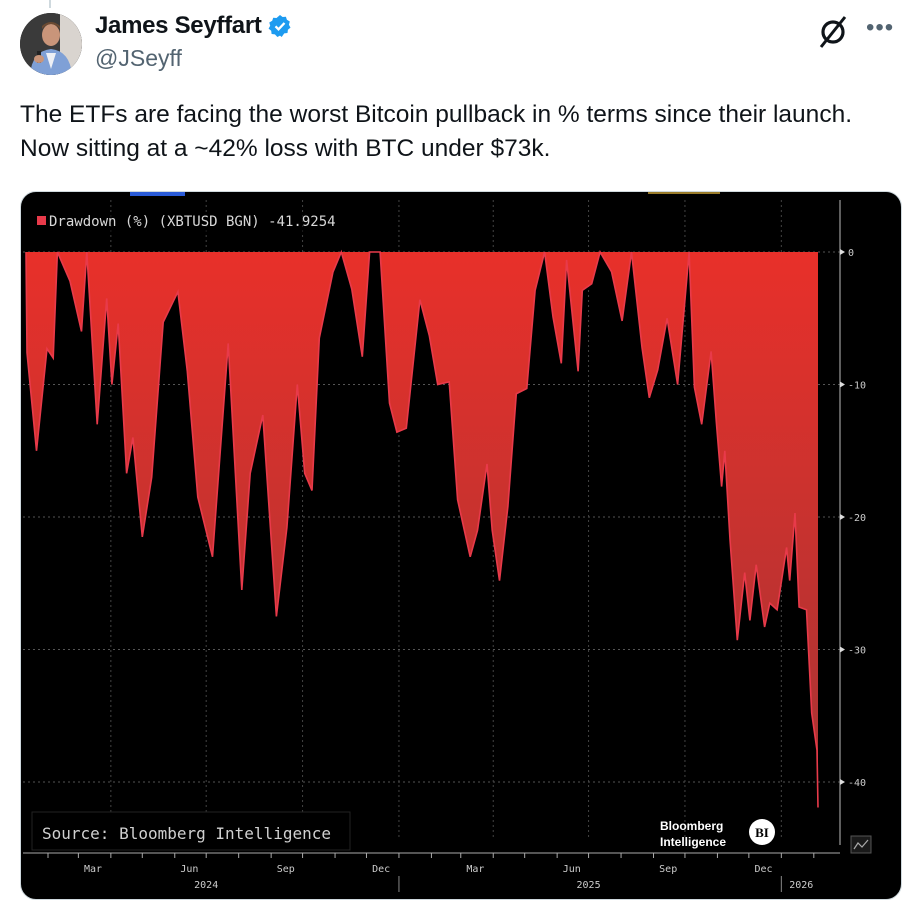  I want to click on author-handle: @JSeyff, so click(138, 58).